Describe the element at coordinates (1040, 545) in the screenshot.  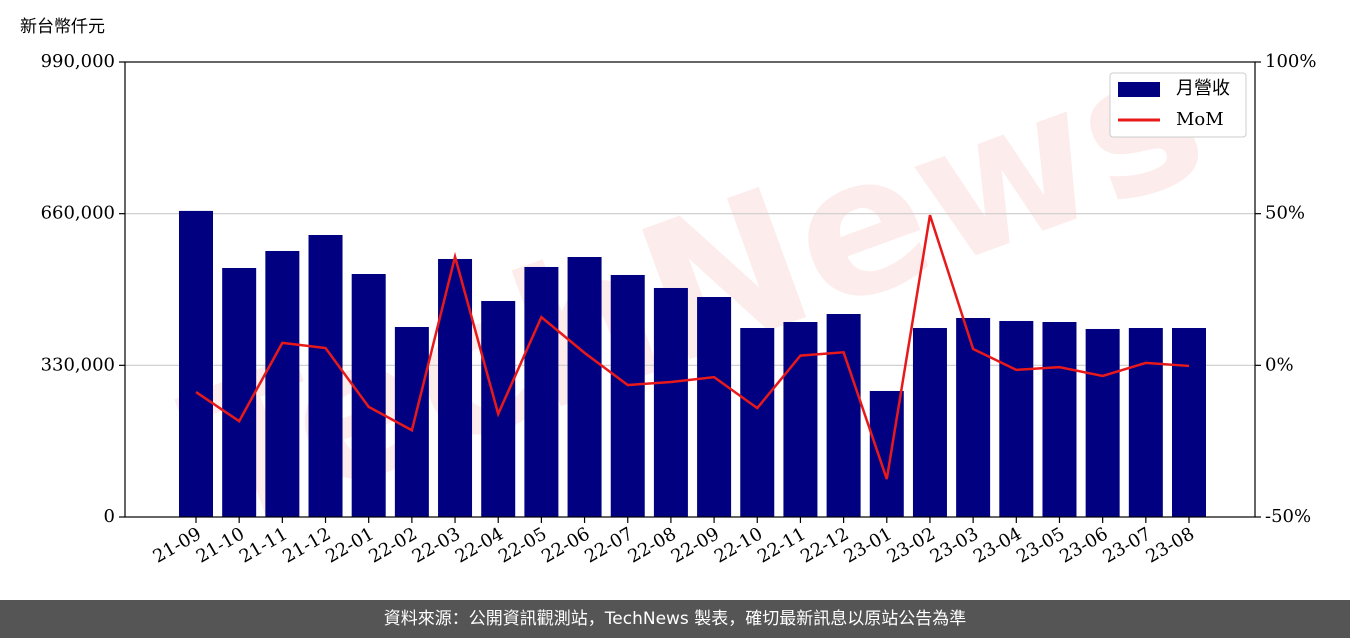
I see `x-tick-label: 23-05` at that location.